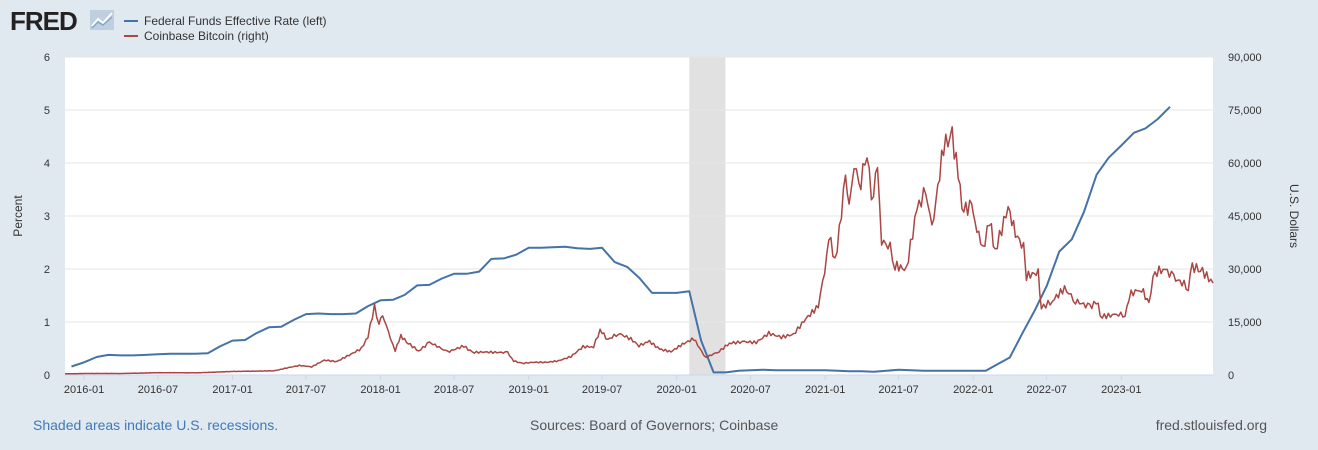  Describe the element at coordinates (1294, 216) in the screenshot. I see `right-axis-label: U.S. Dollars` at that location.